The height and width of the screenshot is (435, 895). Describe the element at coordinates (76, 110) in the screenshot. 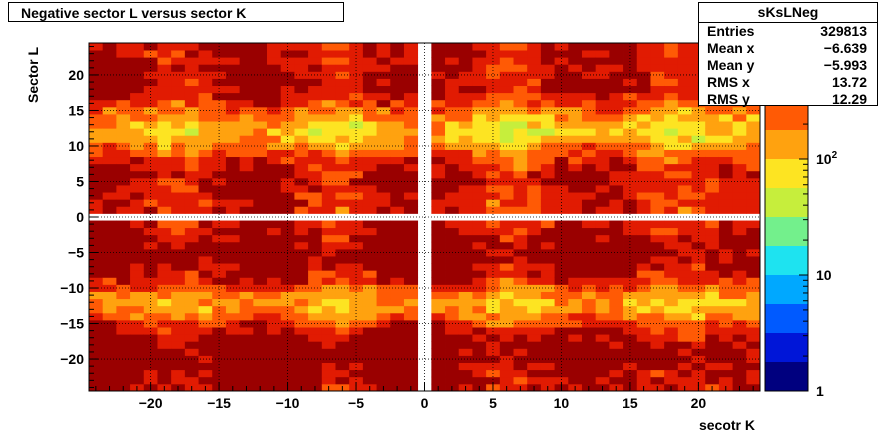

I see `y-tick-label: 15` at that location.